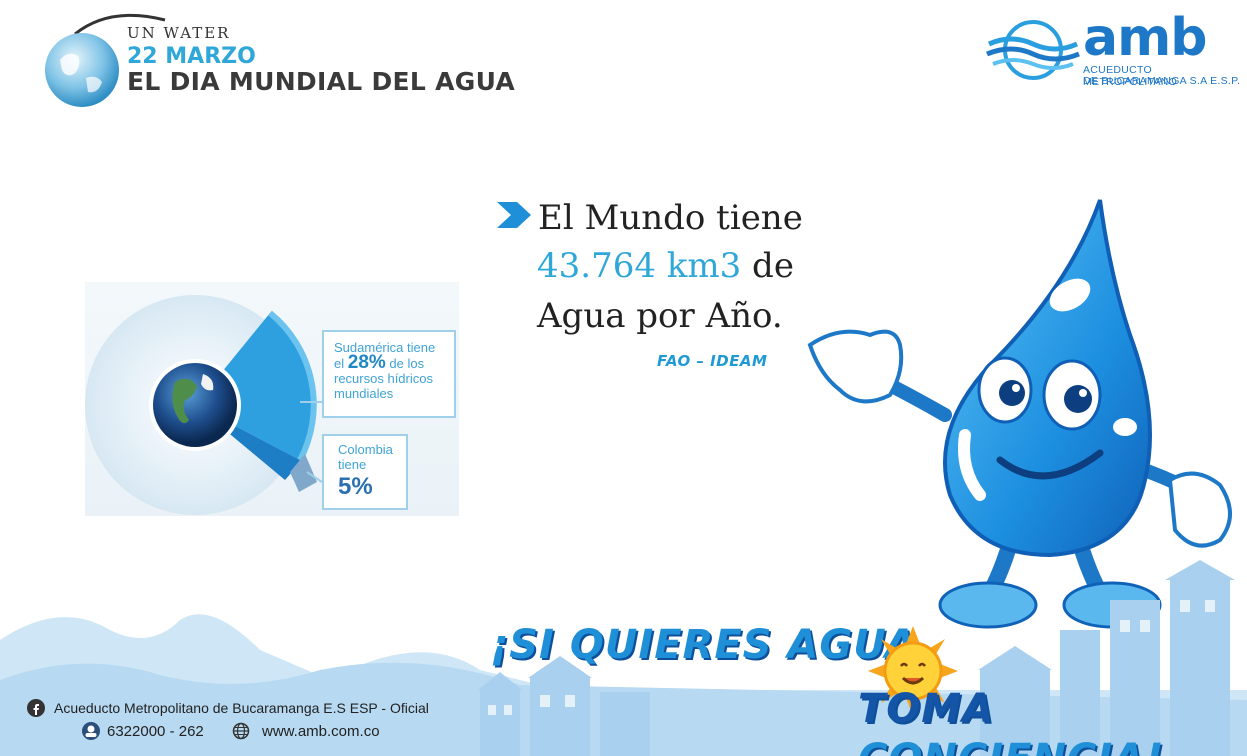  I want to click on arrow-right-icon, so click(514, 215).